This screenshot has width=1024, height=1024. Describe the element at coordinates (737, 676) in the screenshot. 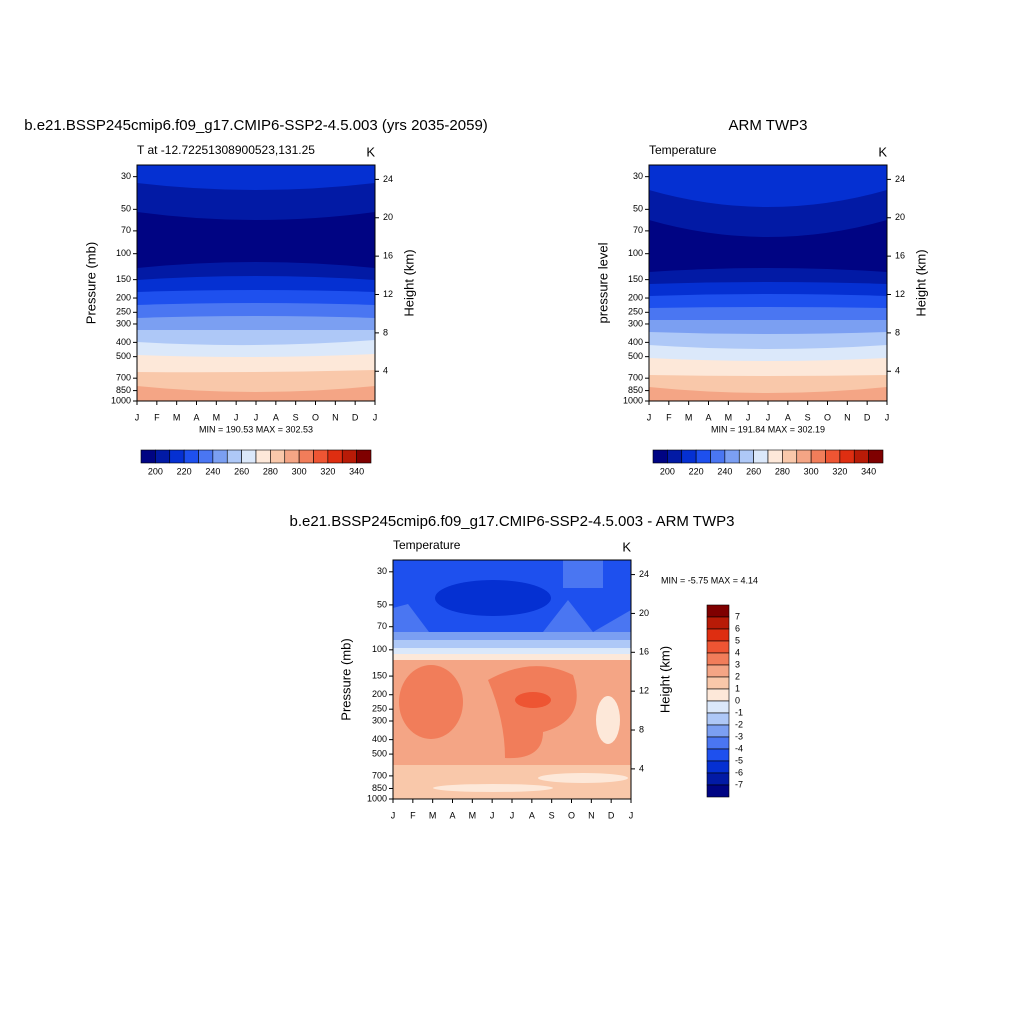

I see `colorbar-label: 2` at that location.